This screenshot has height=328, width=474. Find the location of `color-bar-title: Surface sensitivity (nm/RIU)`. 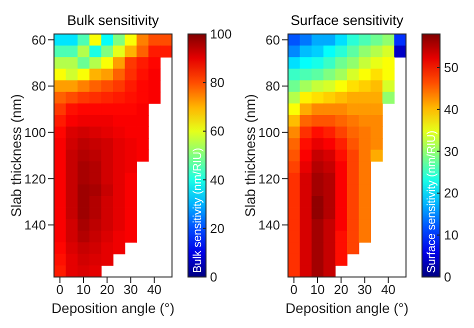

color-bar-title: Surface sensitivity (nm/RIU) is located at coordinates (432, 201).